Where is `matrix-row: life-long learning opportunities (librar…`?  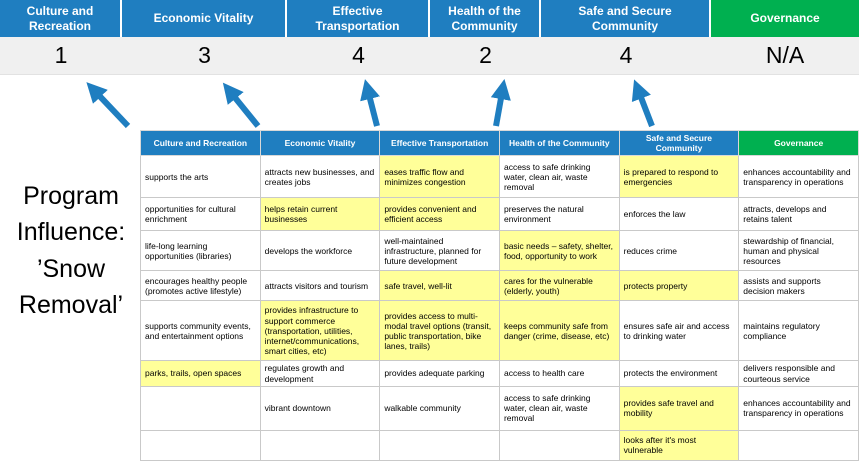 matrix-row: life-long learning opportunities (librar… is located at coordinates (499, 251).